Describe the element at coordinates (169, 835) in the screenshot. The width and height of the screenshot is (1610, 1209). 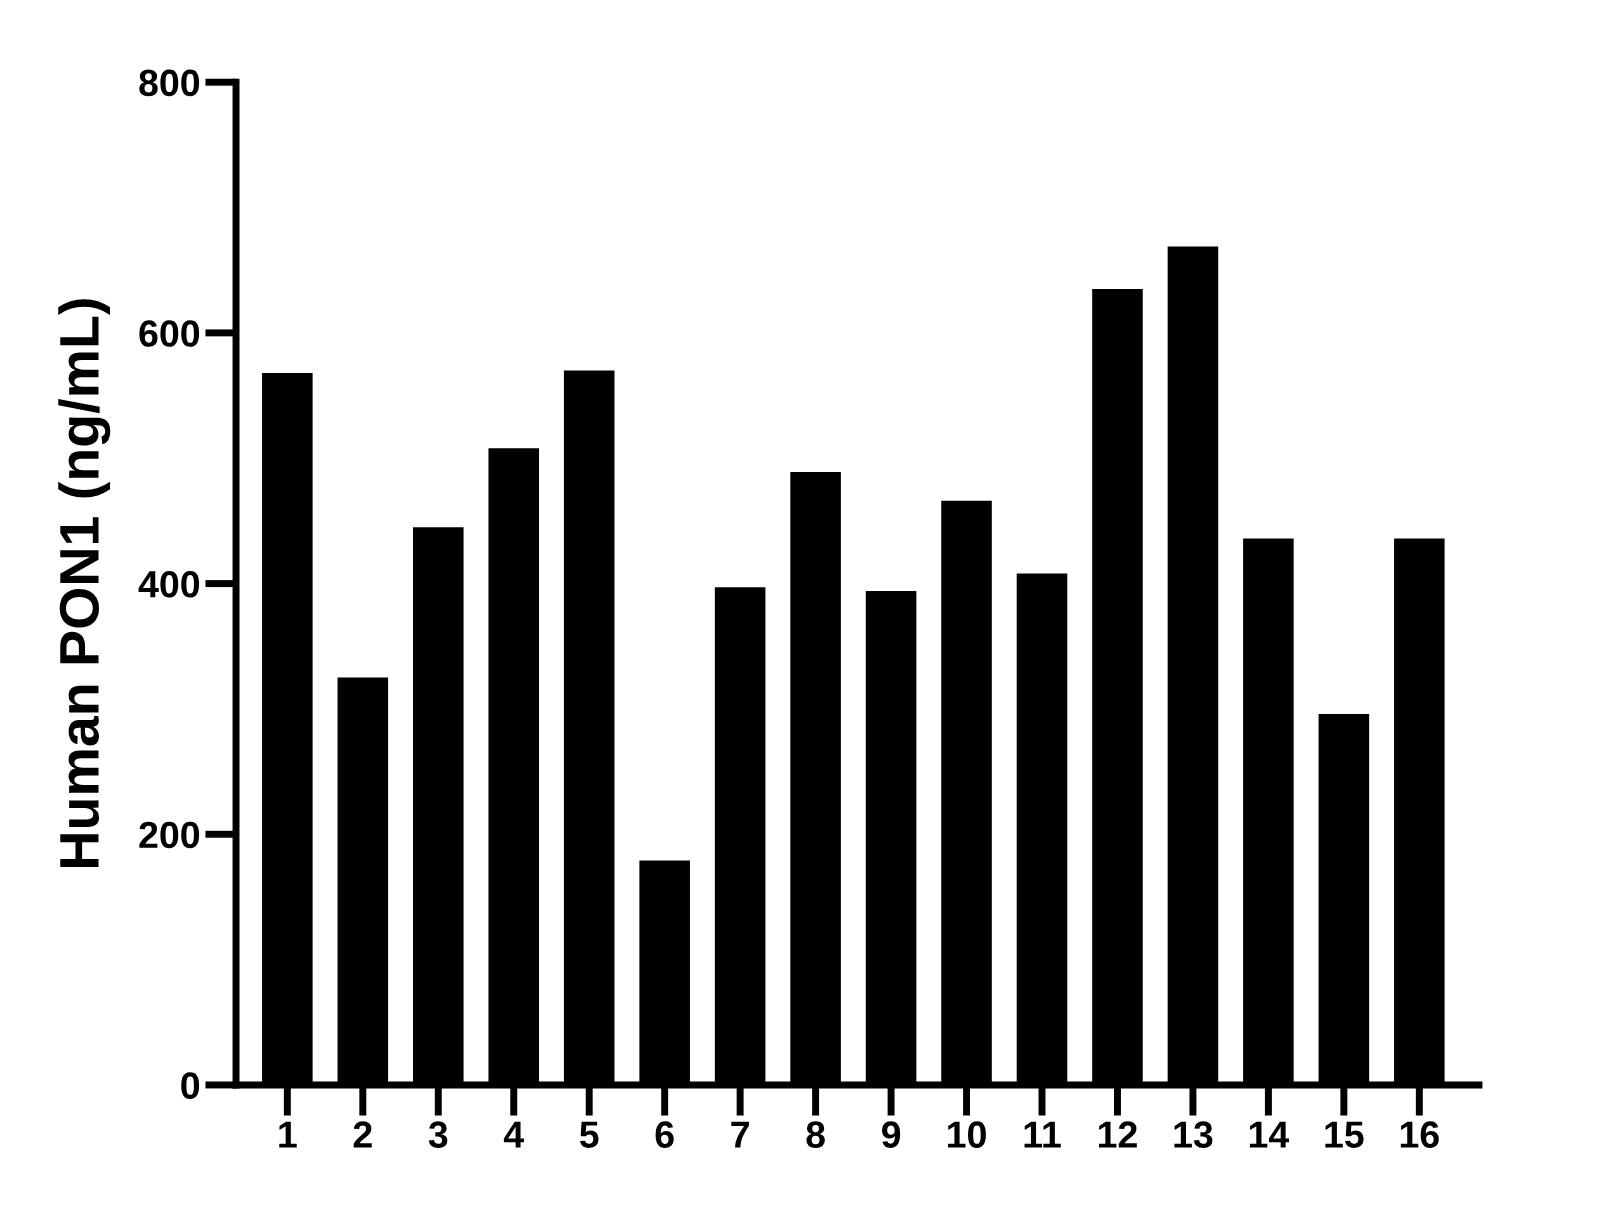
I see `y-tick-label: 200` at that location.